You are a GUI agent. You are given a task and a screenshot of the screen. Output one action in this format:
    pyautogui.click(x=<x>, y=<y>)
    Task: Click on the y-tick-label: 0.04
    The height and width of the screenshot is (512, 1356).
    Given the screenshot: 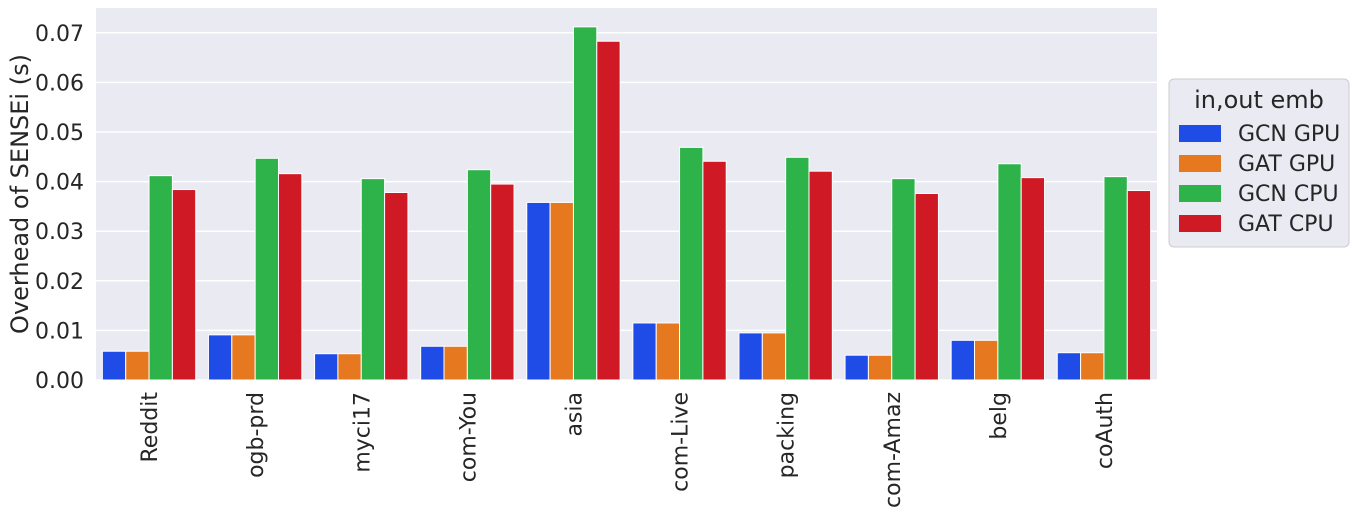 What is the action you would take?
    pyautogui.click(x=59, y=183)
    